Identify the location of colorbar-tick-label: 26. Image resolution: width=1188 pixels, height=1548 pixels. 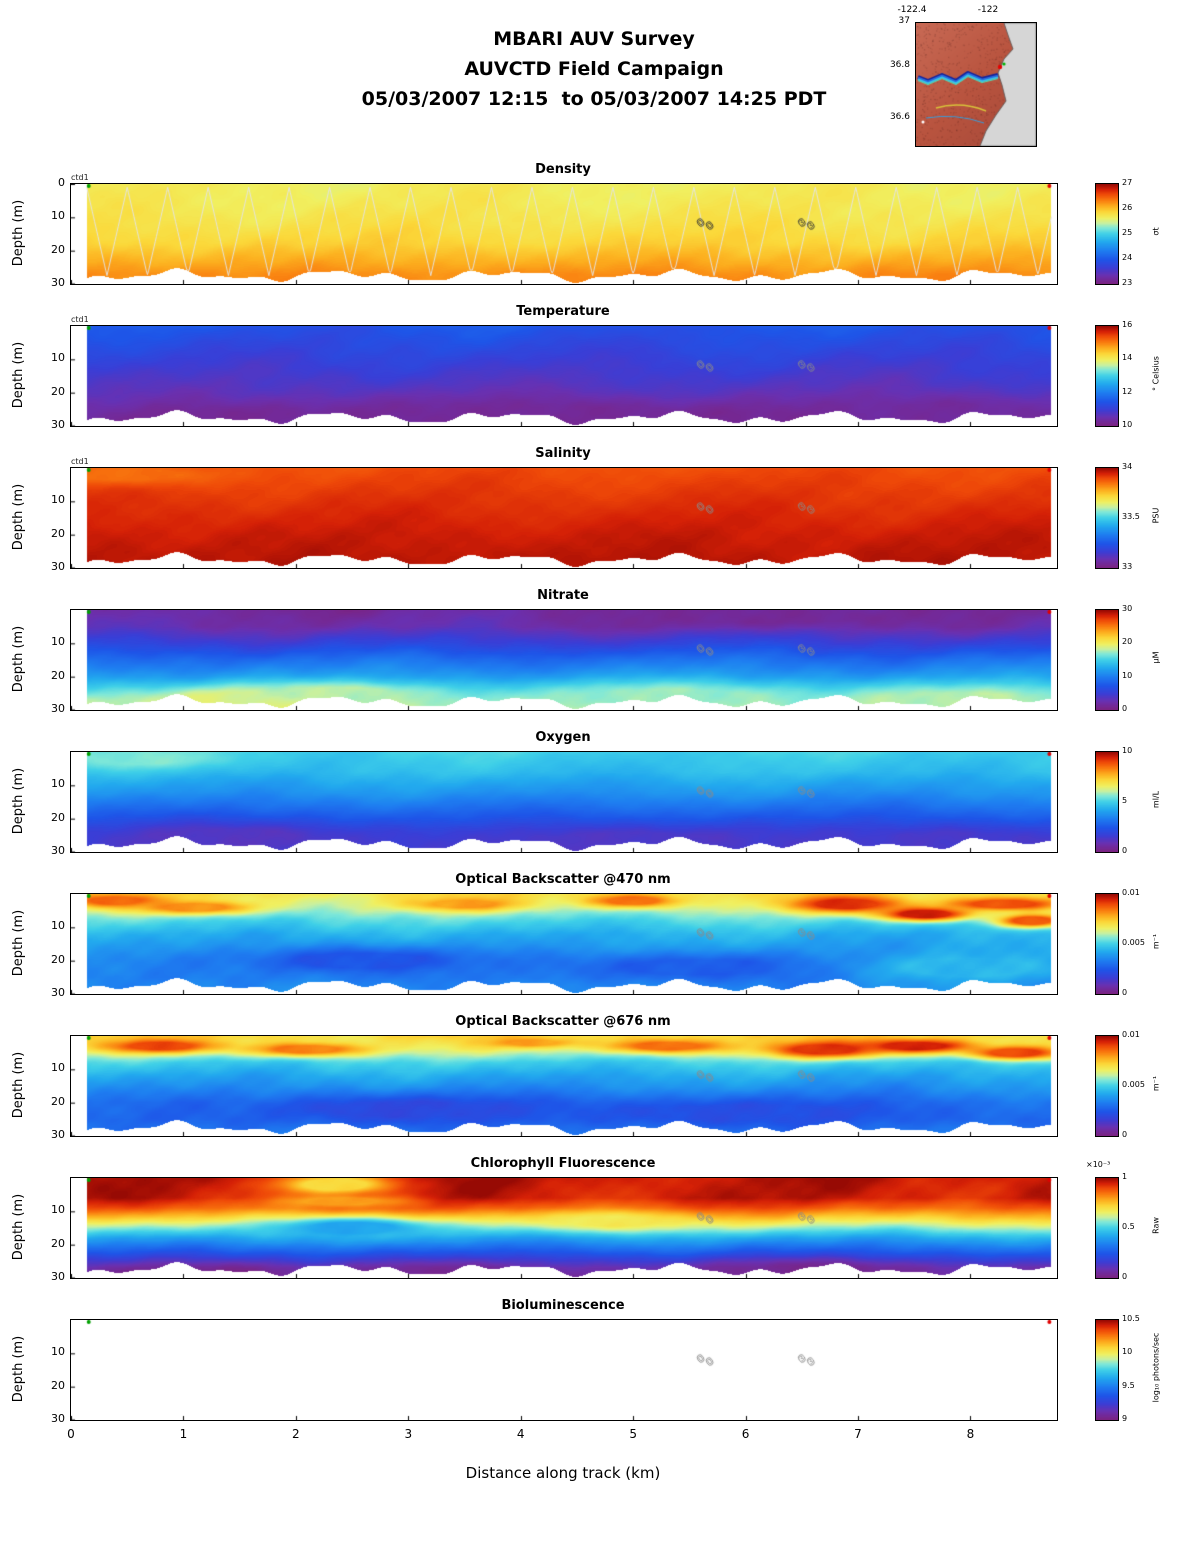
(1127, 207).